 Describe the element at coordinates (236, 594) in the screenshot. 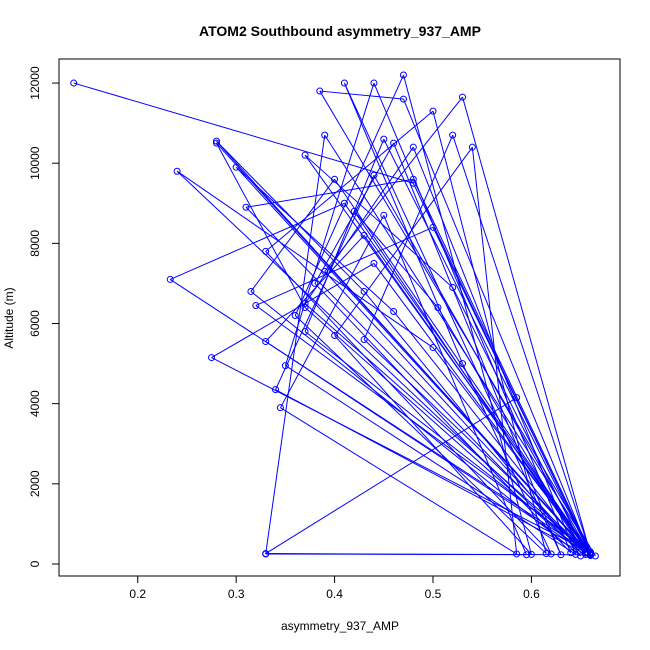

I see `x-tick-label: 0.3` at that location.